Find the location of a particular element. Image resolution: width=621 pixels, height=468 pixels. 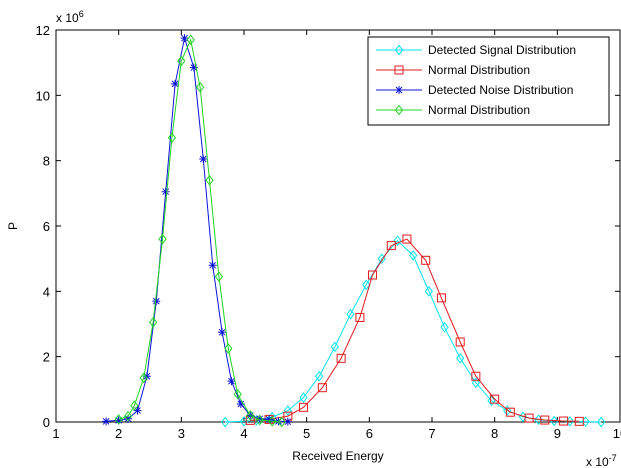

x-tick-label: 9 is located at coordinates (557, 433).